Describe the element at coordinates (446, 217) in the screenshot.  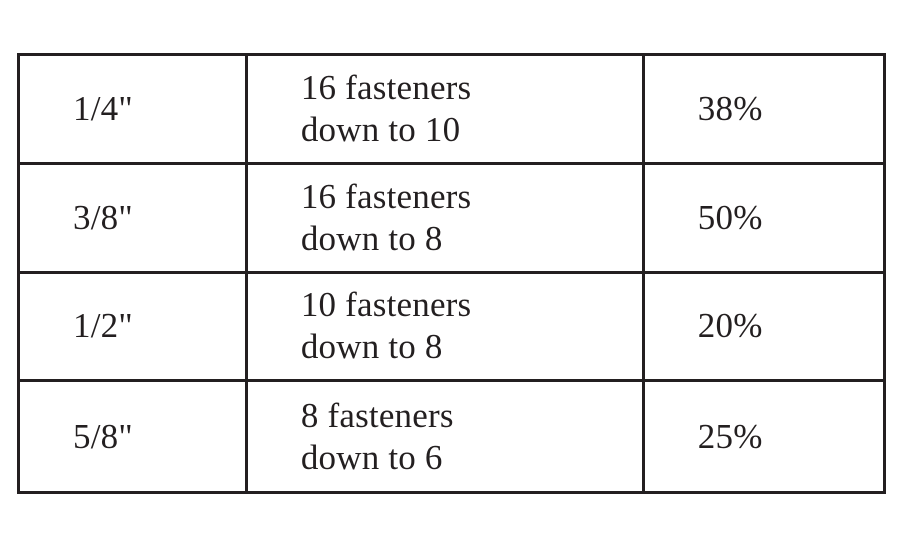
I see `cell-fastener-change: 16 fasteners down to 8` at that location.